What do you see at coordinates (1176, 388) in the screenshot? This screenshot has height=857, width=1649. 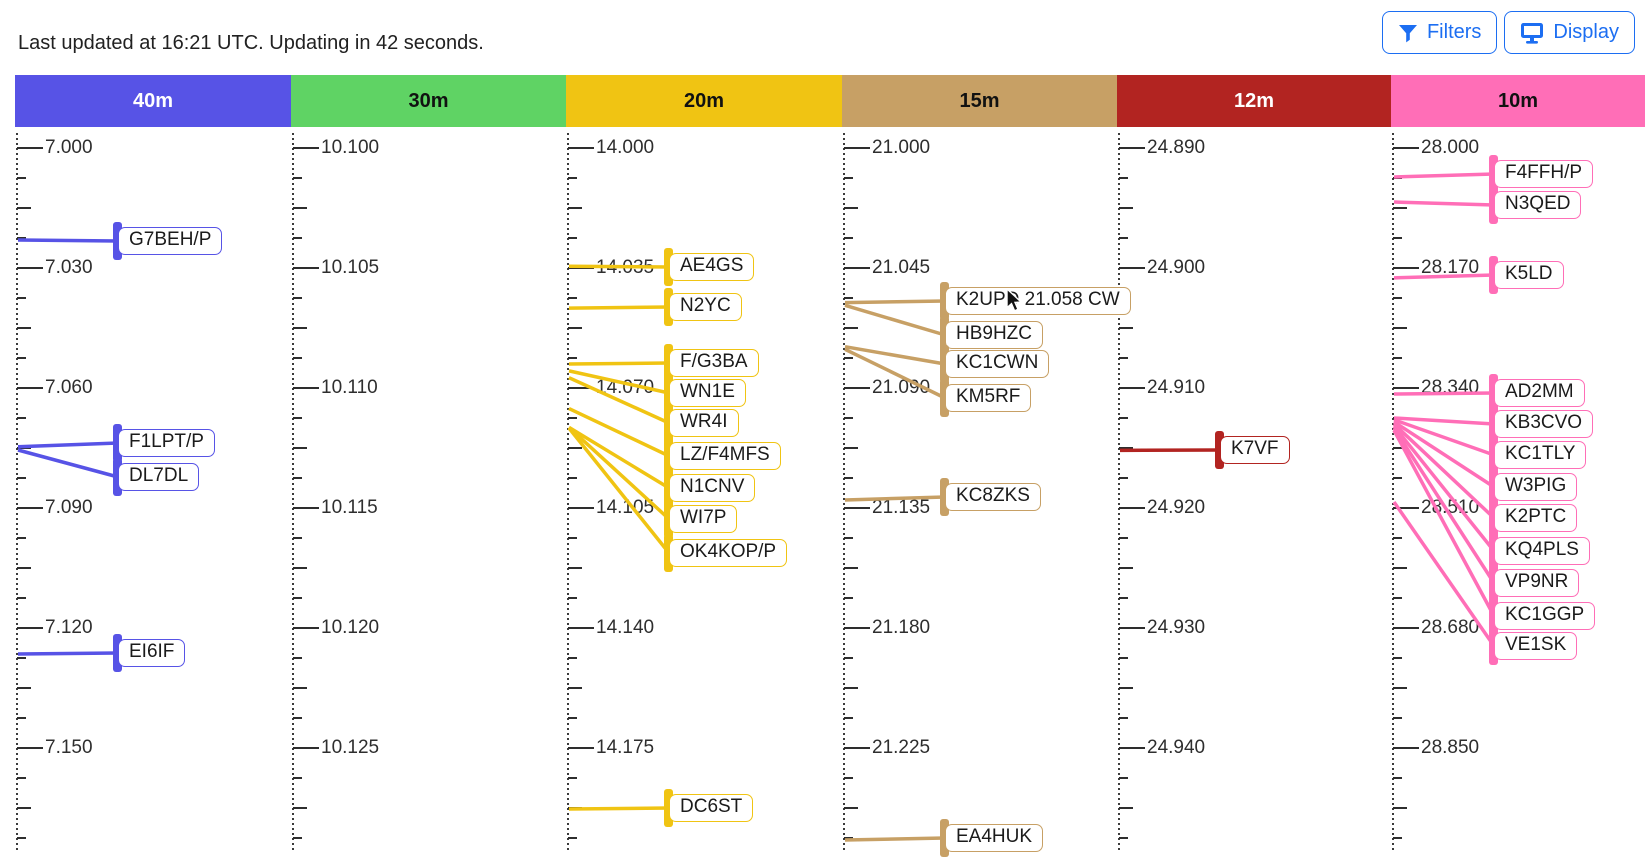 I see `frequency-tick-label: 24.910` at bounding box center [1176, 388].